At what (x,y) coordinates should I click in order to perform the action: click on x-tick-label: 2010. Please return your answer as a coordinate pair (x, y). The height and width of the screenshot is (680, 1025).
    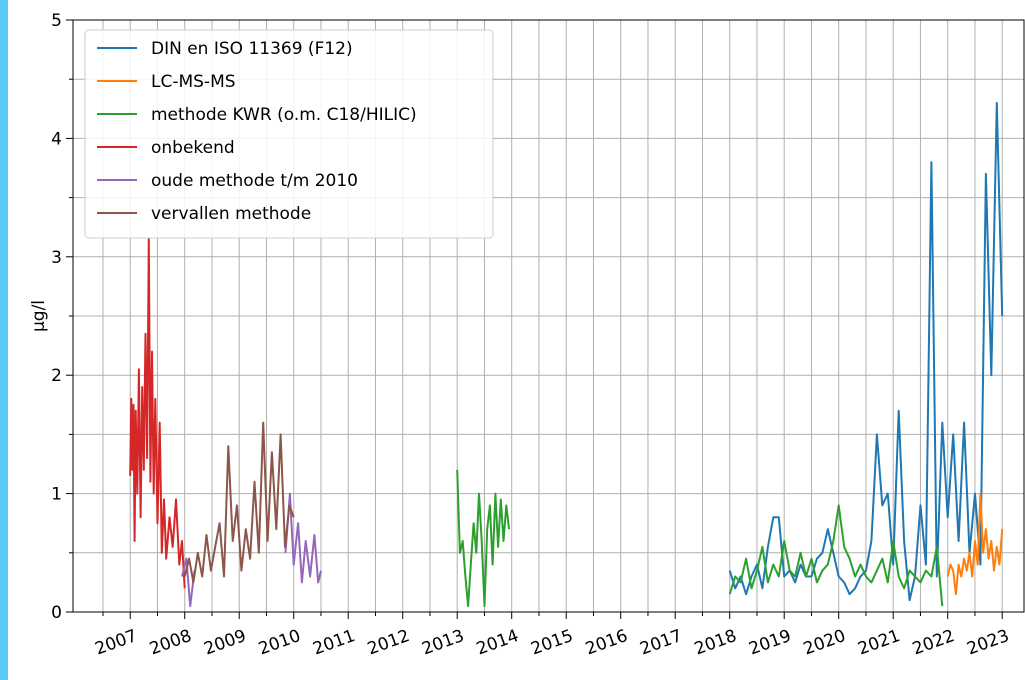
    Looking at the image, I should click on (279, 643).